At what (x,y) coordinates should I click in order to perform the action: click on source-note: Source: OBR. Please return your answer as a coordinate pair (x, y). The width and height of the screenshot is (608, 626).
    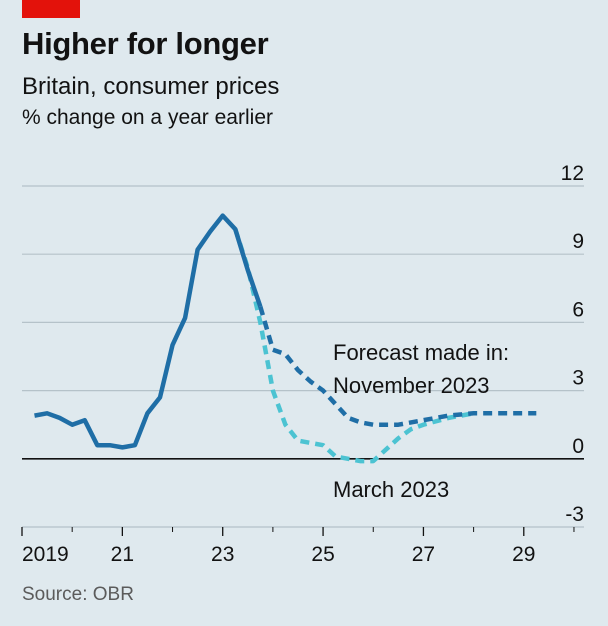
    Looking at the image, I should click on (78, 594).